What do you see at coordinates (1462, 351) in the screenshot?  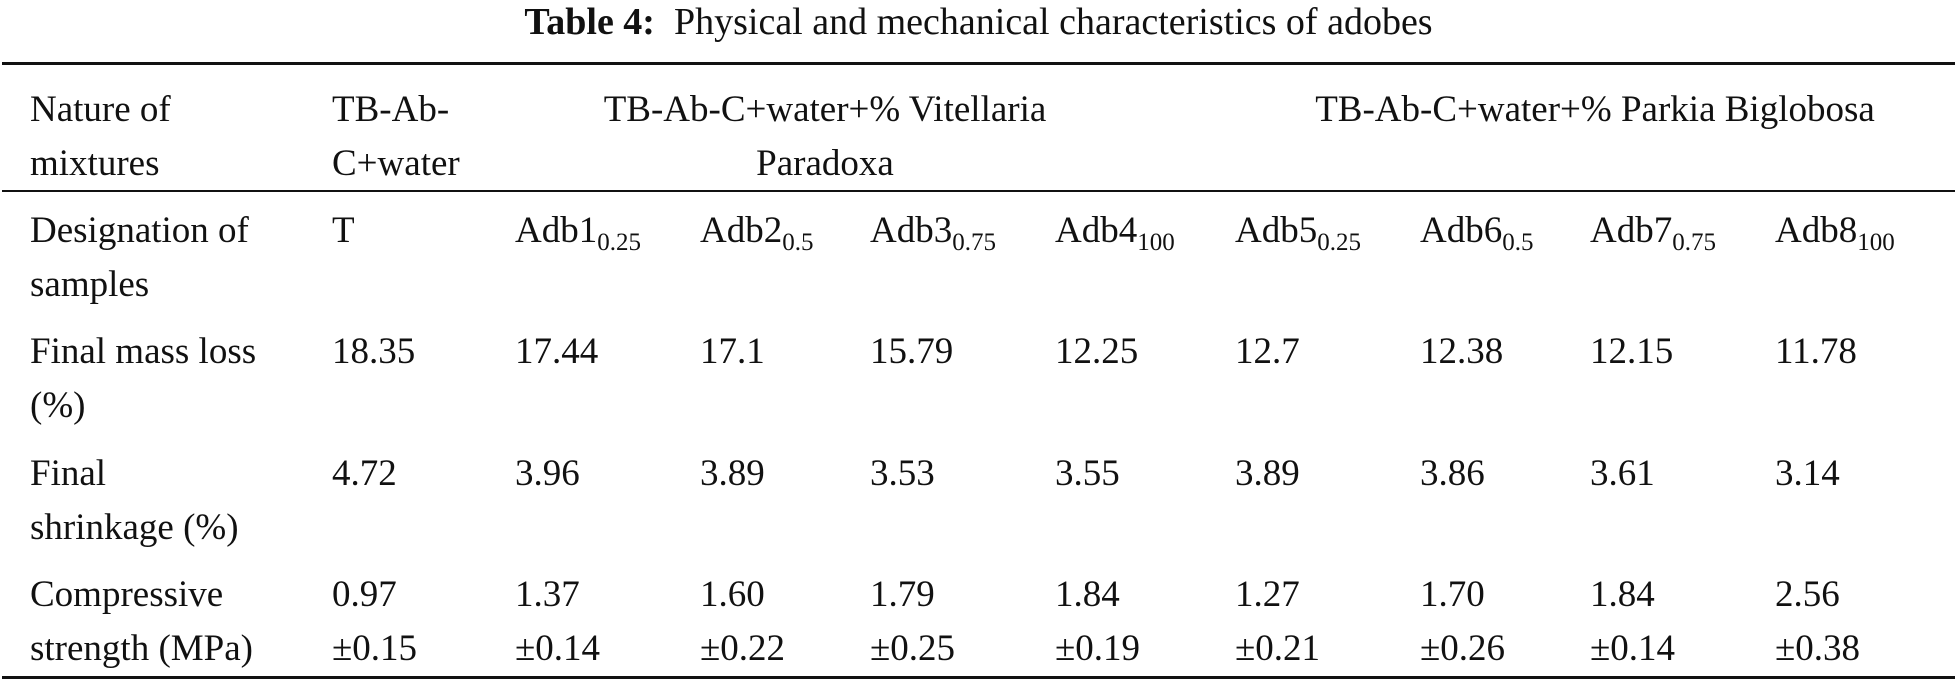 I see `mass-loss-value: 12.38` at bounding box center [1462, 351].